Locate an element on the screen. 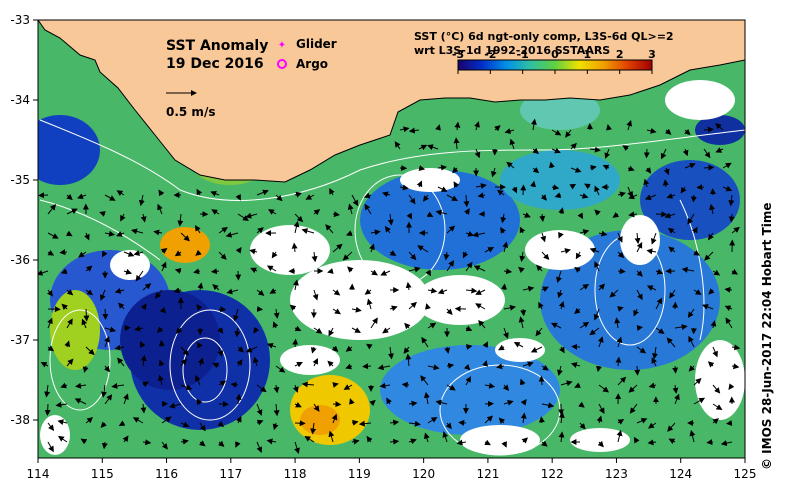 The width and height of the screenshot is (790, 492). lon-tick-label: 118 is located at coordinates (295, 474).